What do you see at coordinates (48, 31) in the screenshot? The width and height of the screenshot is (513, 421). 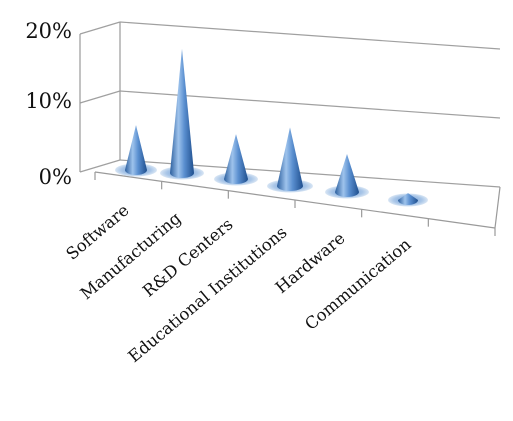 I see `y-tick-label-20: 20%` at bounding box center [48, 31].